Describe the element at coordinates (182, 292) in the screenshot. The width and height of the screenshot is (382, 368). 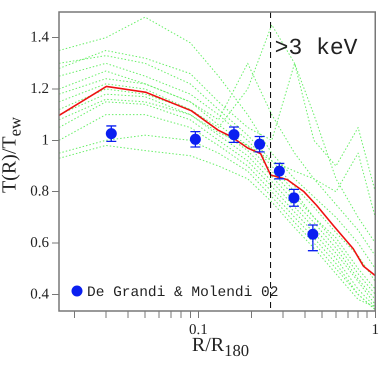
I see `legend-label: De Grandi & Molendi 02` at that location.